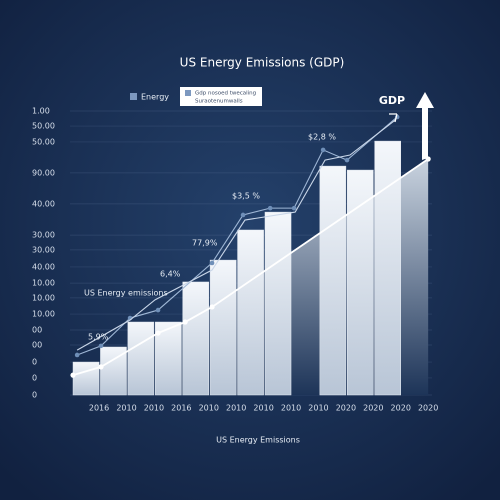 The width and height of the screenshot is (500, 500). What do you see at coordinates (246, 196) in the screenshot?
I see `annotation: $3,5 %` at bounding box center [246, 196].